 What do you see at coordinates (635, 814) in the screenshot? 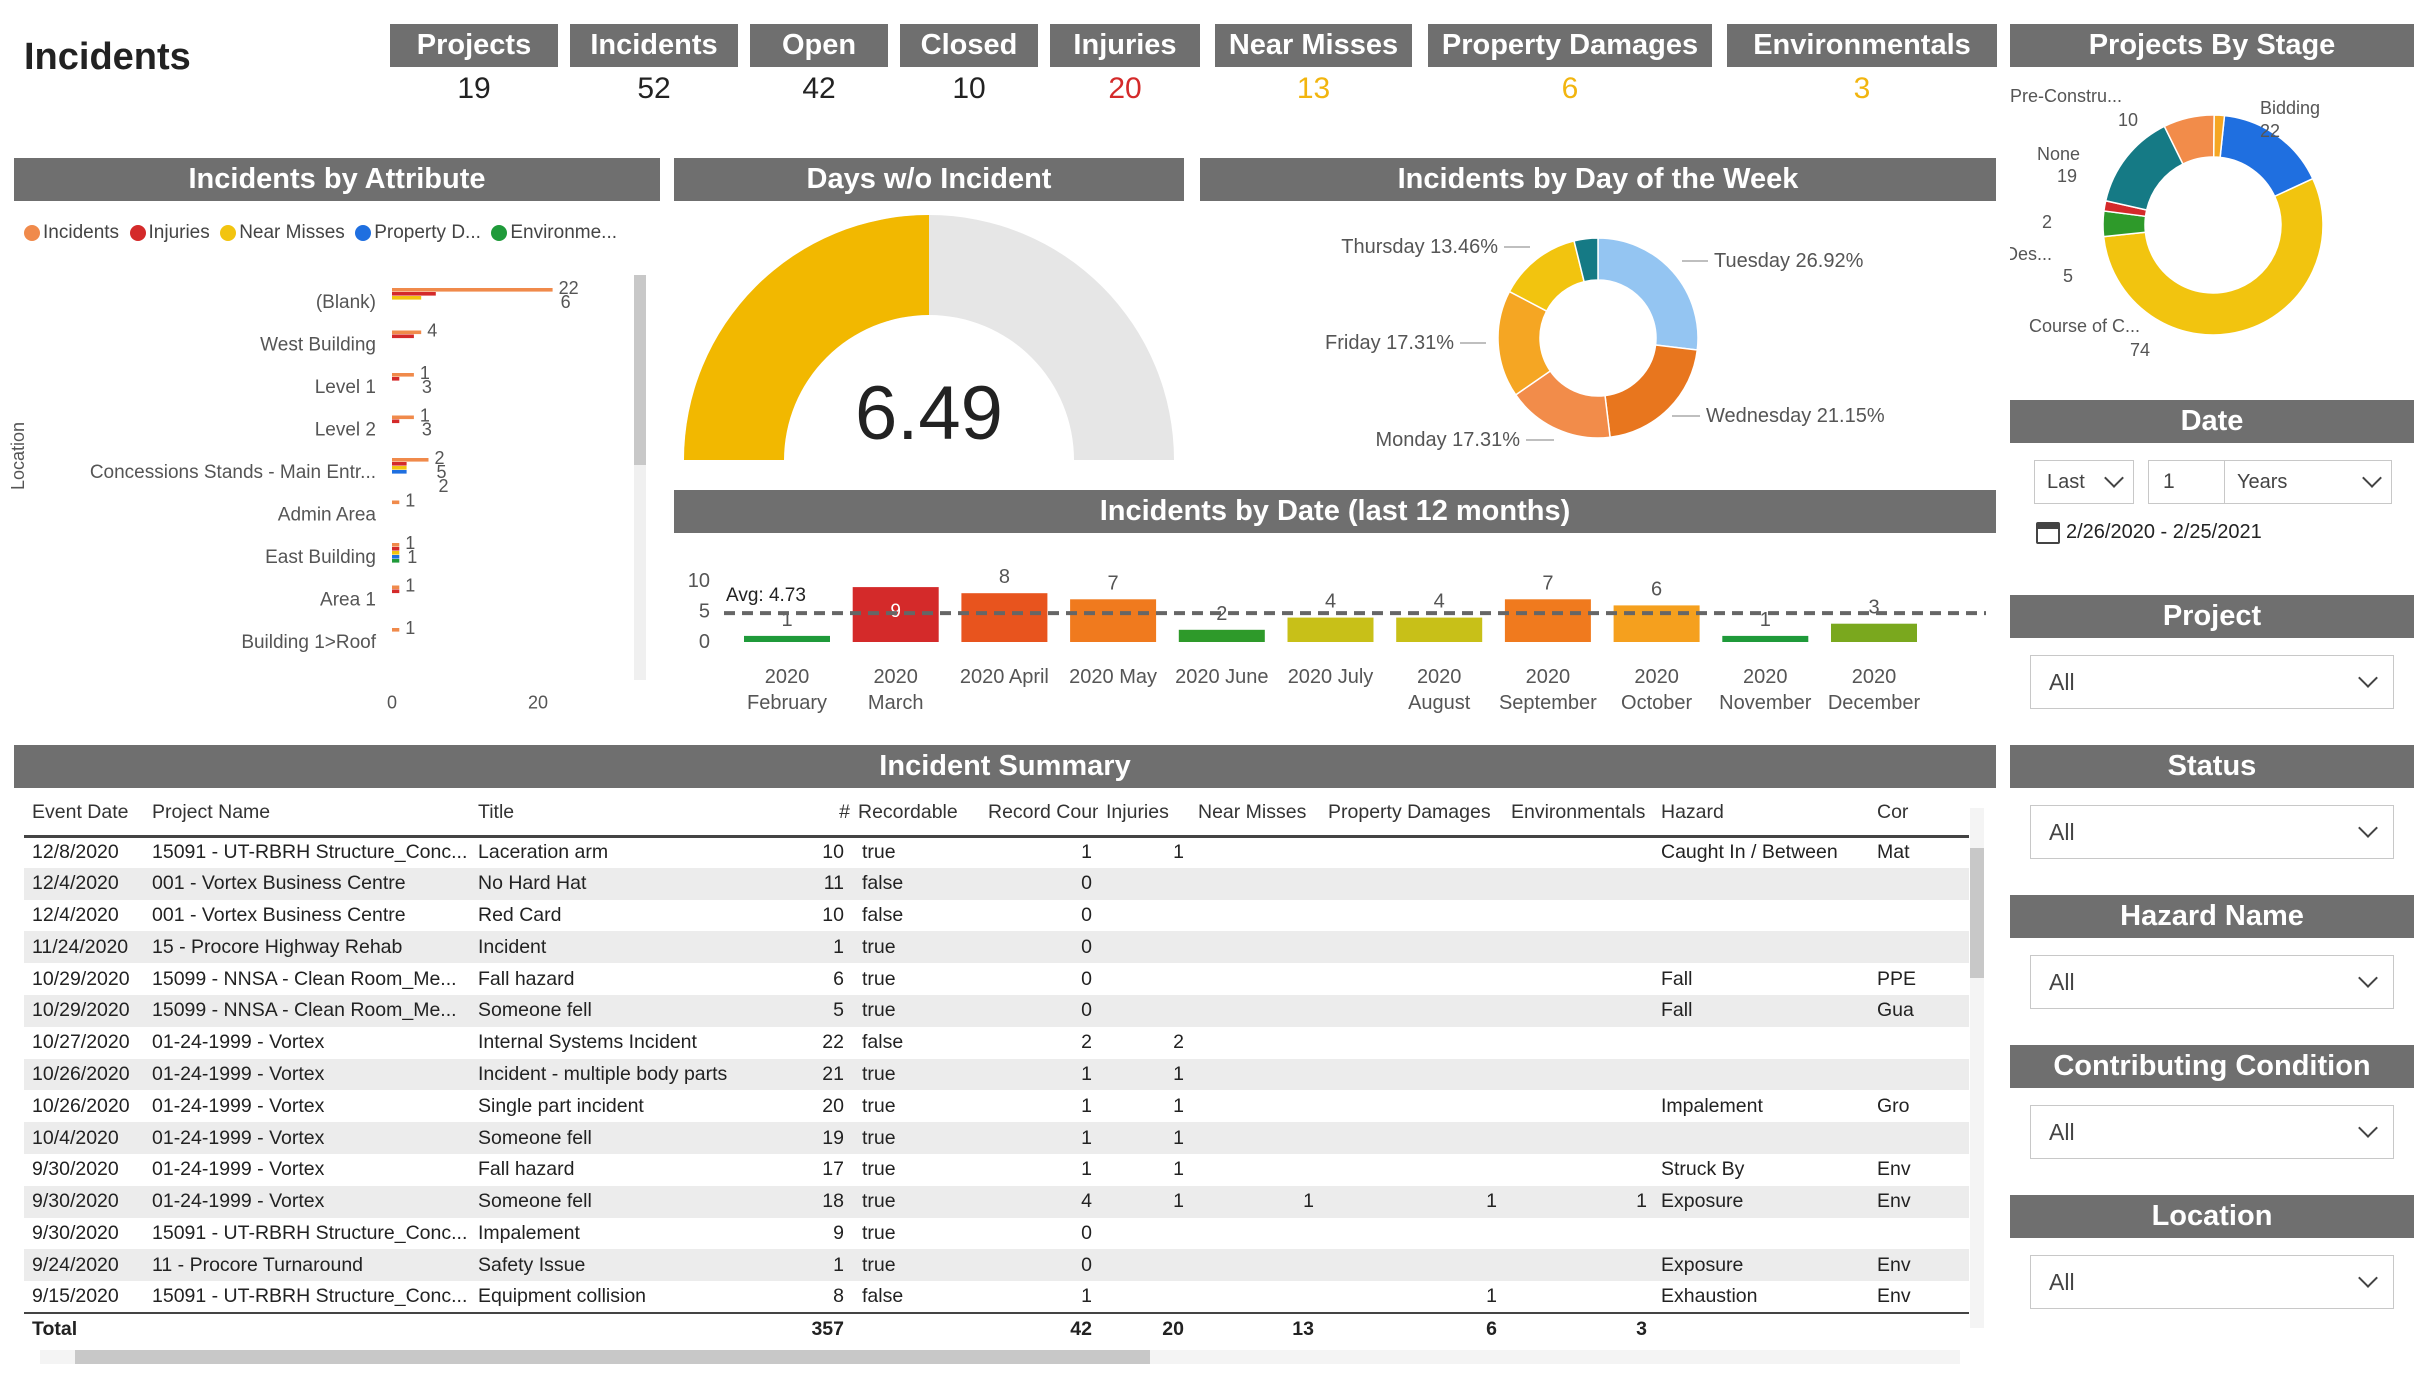
I see `column-header: Title` at bounding box center [635, 814].